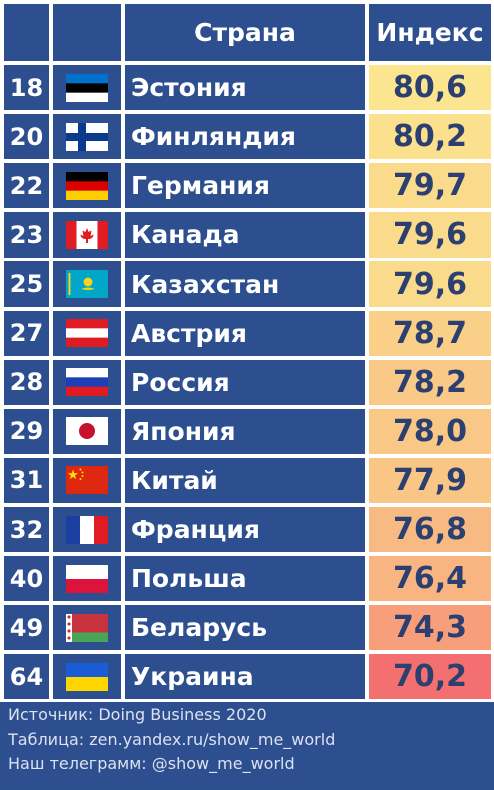 The width and height of the screenshot is (494, 790). What do you see at coordinates (430, 137) in the screenshot?
I see `index-value: 80,2` at bounding box center [430, 137].